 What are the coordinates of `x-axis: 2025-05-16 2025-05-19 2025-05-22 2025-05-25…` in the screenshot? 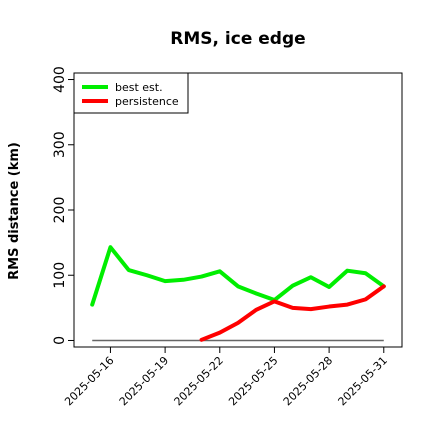 It's located at (226, 377).